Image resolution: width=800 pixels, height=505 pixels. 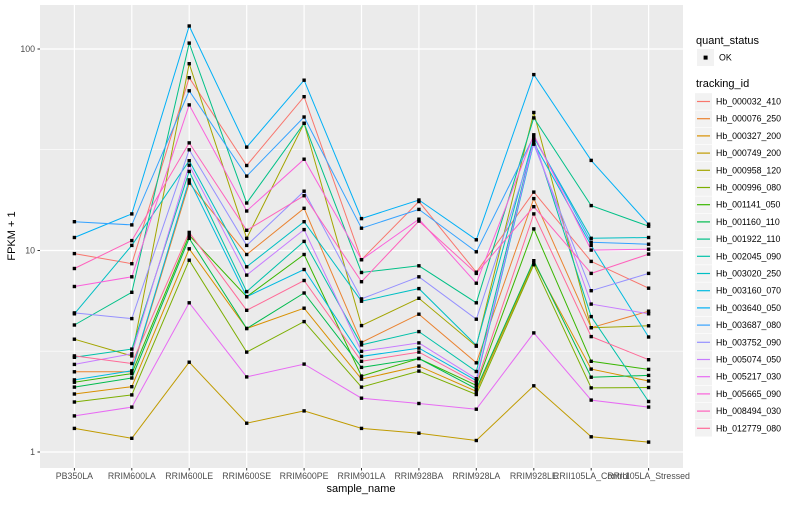 What do you see at coordinates (189, 476) in the screenshot?
I see `svg-text: RRIM600LE` at bounding box center [189, 476].